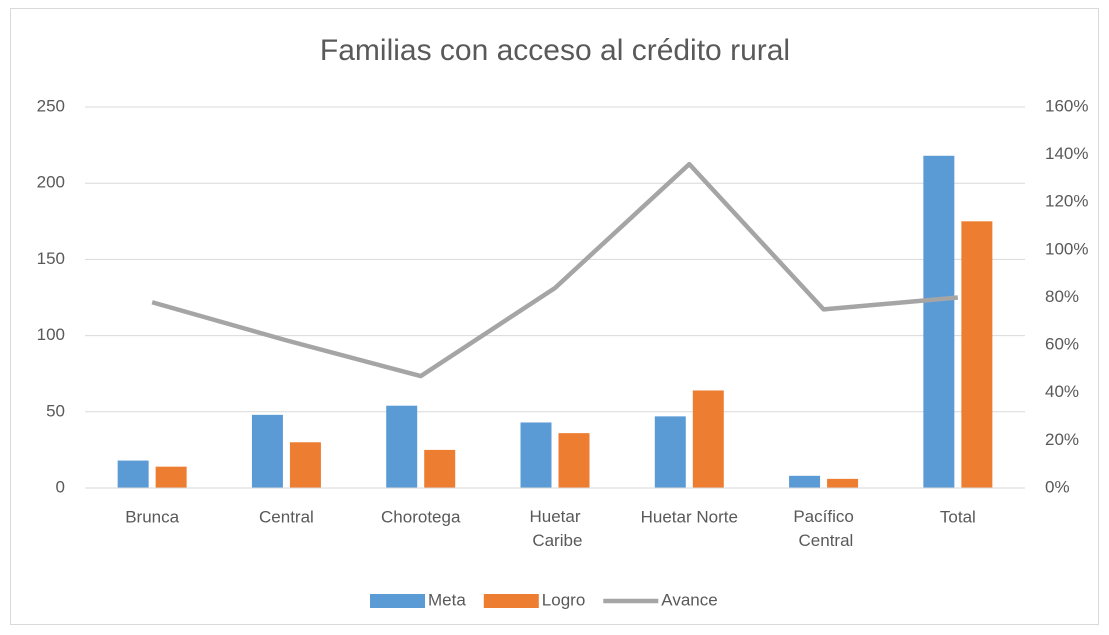  What do you see at coordinates (689, 599) in the screenshot?
I see `legend-label: Avance` at bounding box center [689, 599].